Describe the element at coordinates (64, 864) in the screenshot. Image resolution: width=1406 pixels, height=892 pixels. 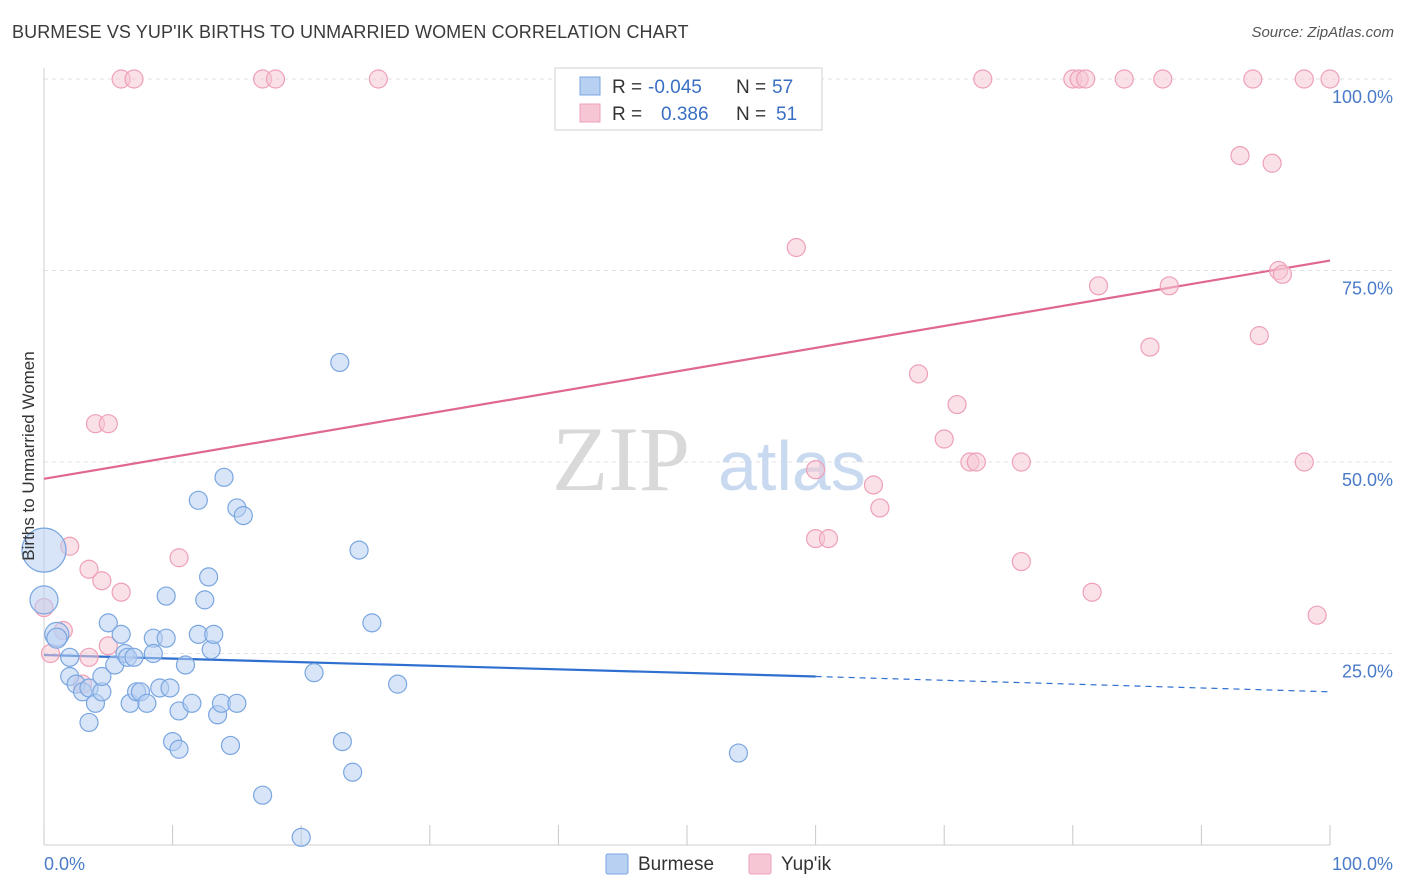
I see `x-tick-label-min: 0.0%` at that location.